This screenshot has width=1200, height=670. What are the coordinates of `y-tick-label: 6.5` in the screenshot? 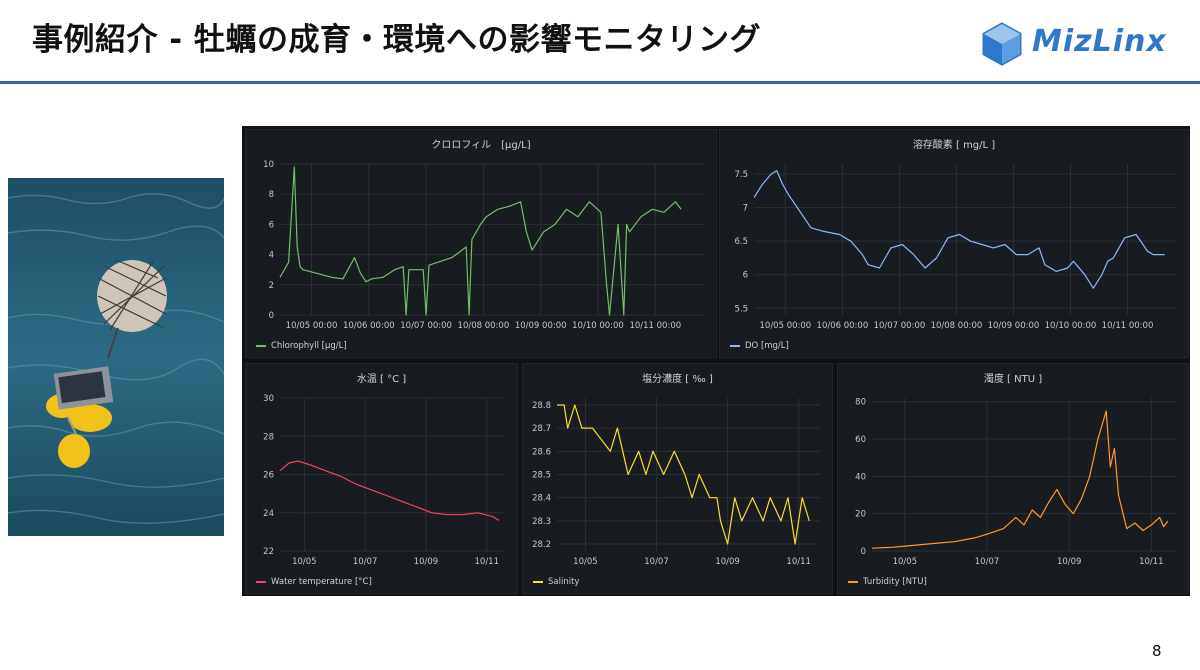 It's located at (741, 242).